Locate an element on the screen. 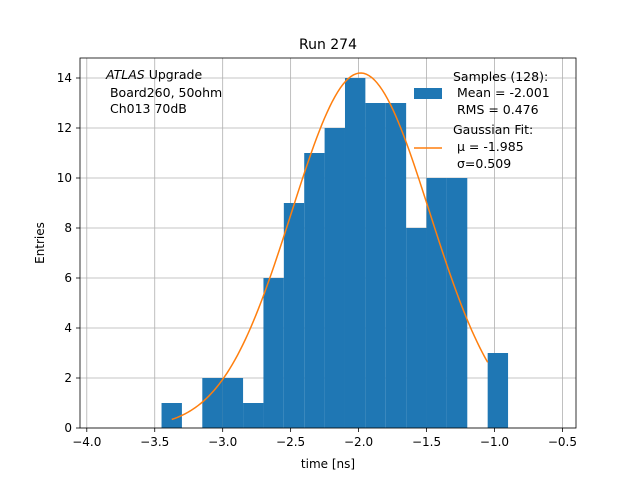 This screenshot has height=480, width=640. y-tick-label: 0 is located at coordinates (68, 428).